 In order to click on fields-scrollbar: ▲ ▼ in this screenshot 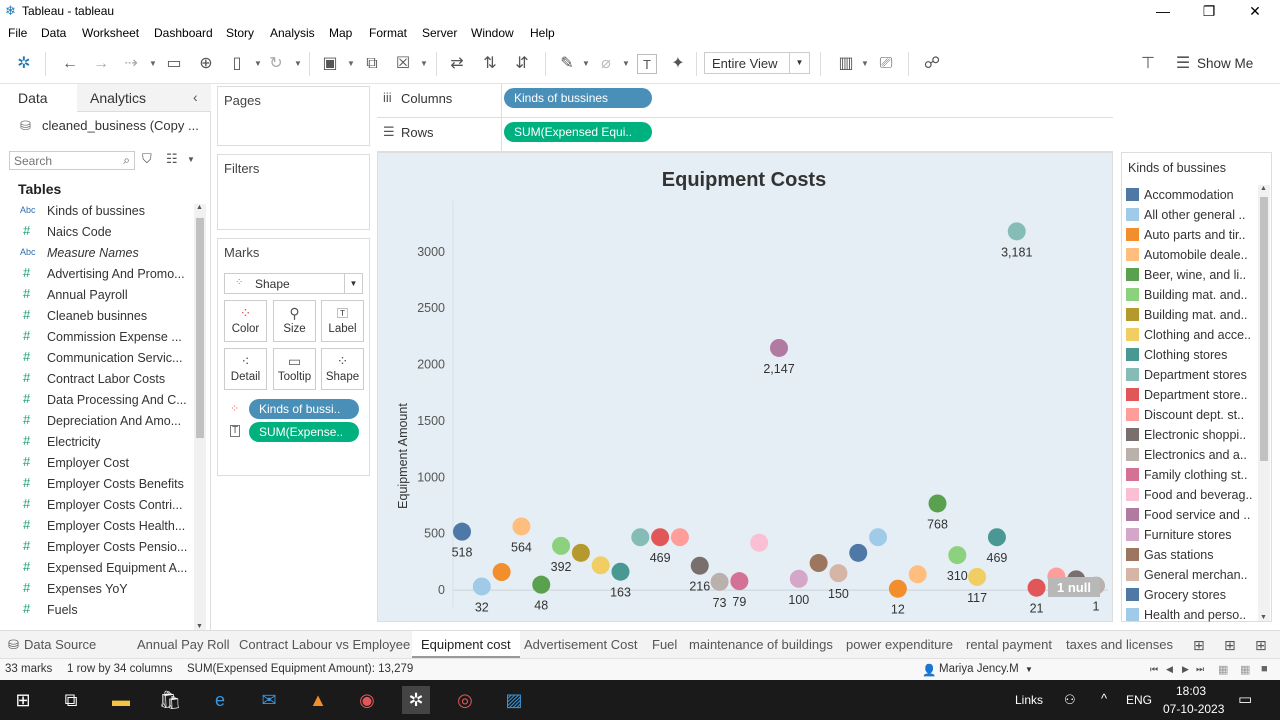, I will do `click(200, 417)`.